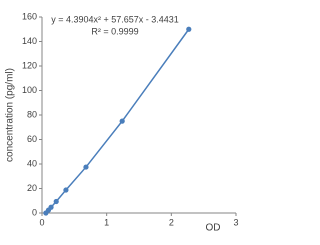 This screenshot has width=320, height=245. Describe the element at coordinates (32, 114) in the screenshot. I see `y-tick-label: 80` at that location.